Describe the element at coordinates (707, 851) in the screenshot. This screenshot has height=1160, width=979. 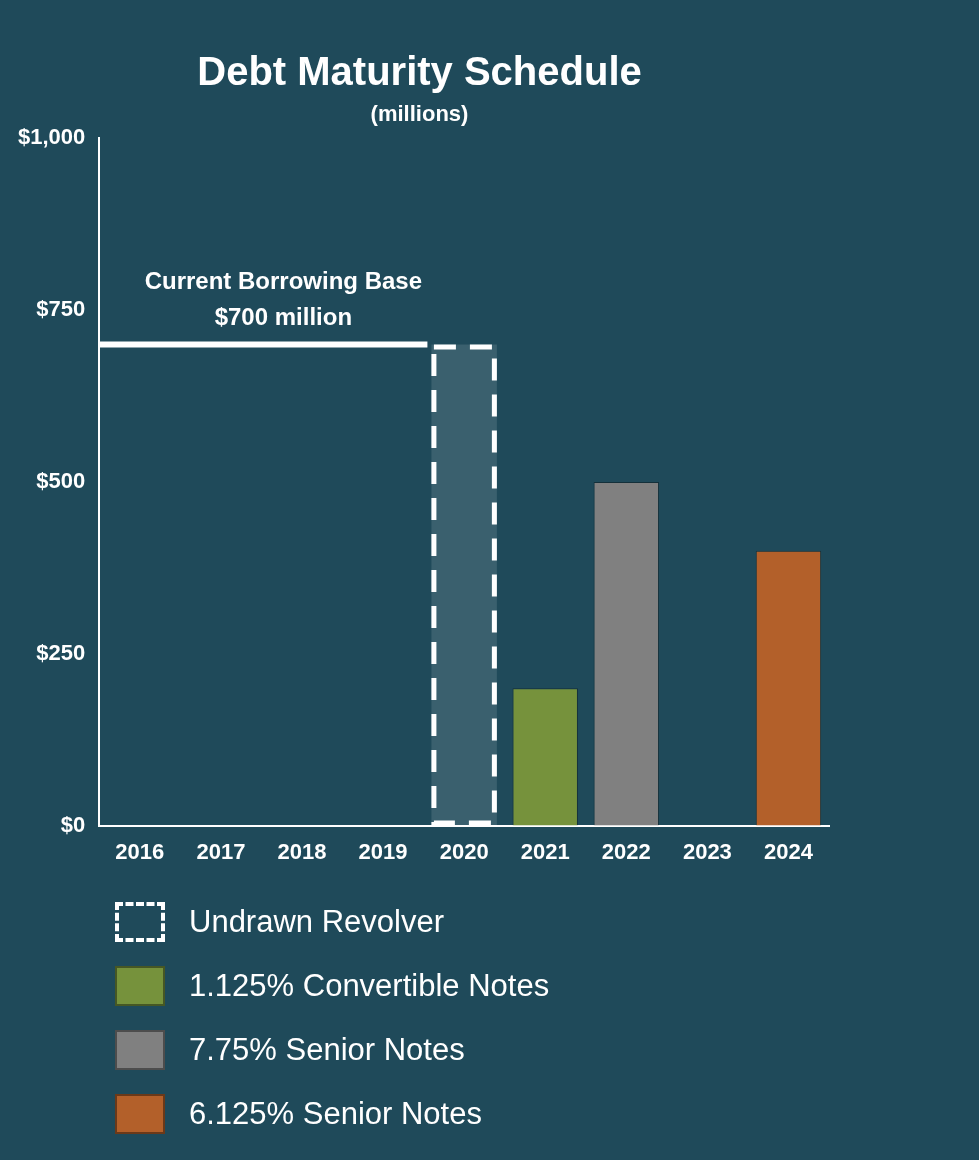
I see `x-tick-label: 2023` at that location.